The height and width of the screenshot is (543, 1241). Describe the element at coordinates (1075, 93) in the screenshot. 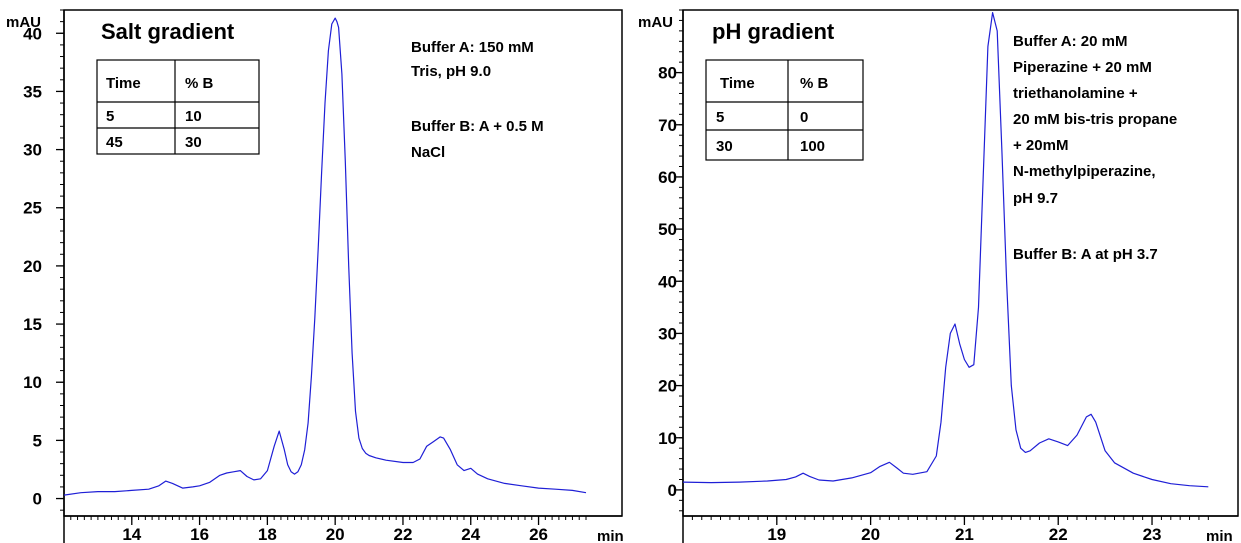

I see `note-line: triethanolamine +` at that location.